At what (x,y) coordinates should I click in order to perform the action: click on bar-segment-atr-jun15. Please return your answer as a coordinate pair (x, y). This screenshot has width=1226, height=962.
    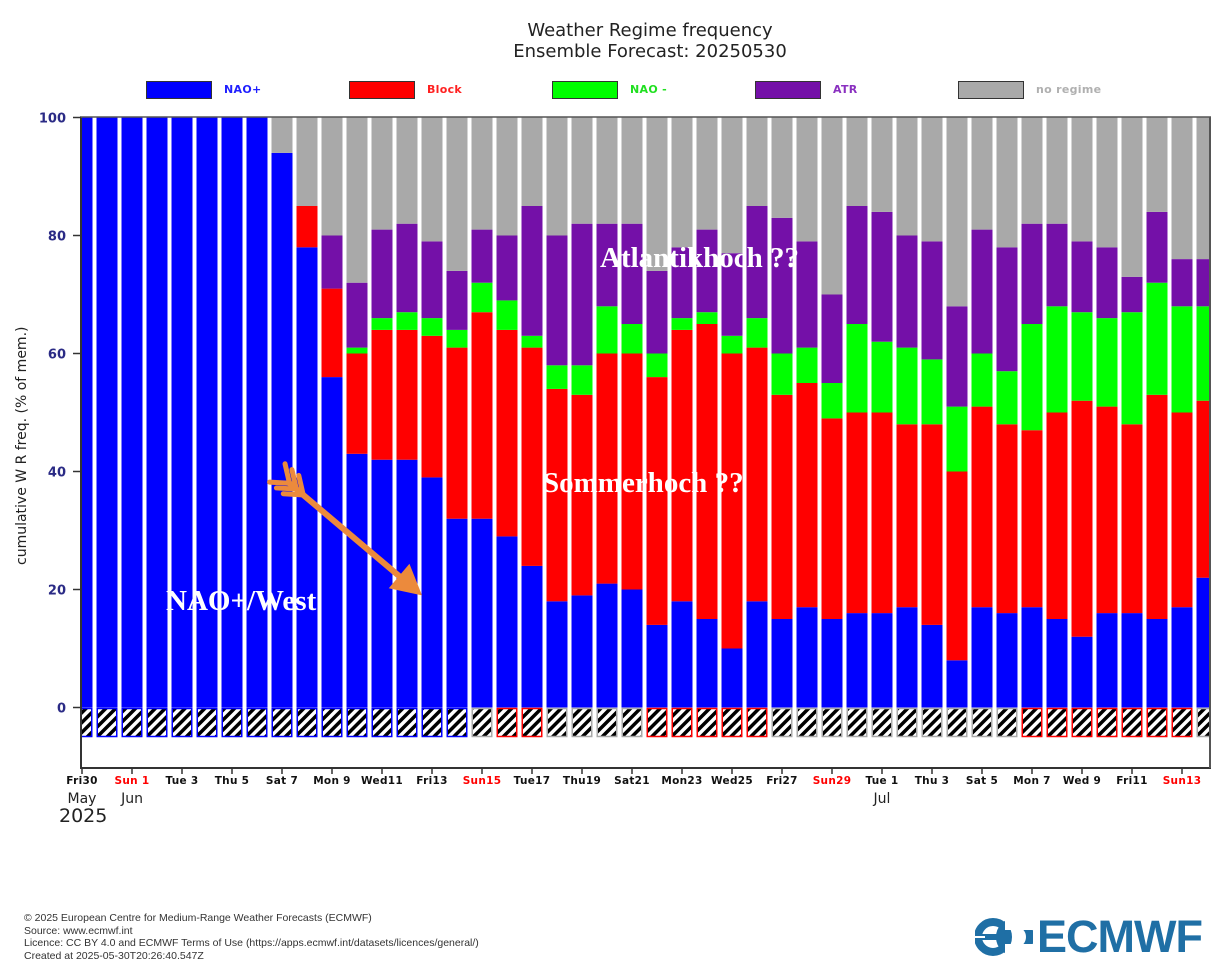
    Looking at the image, I should click on (482, 256).